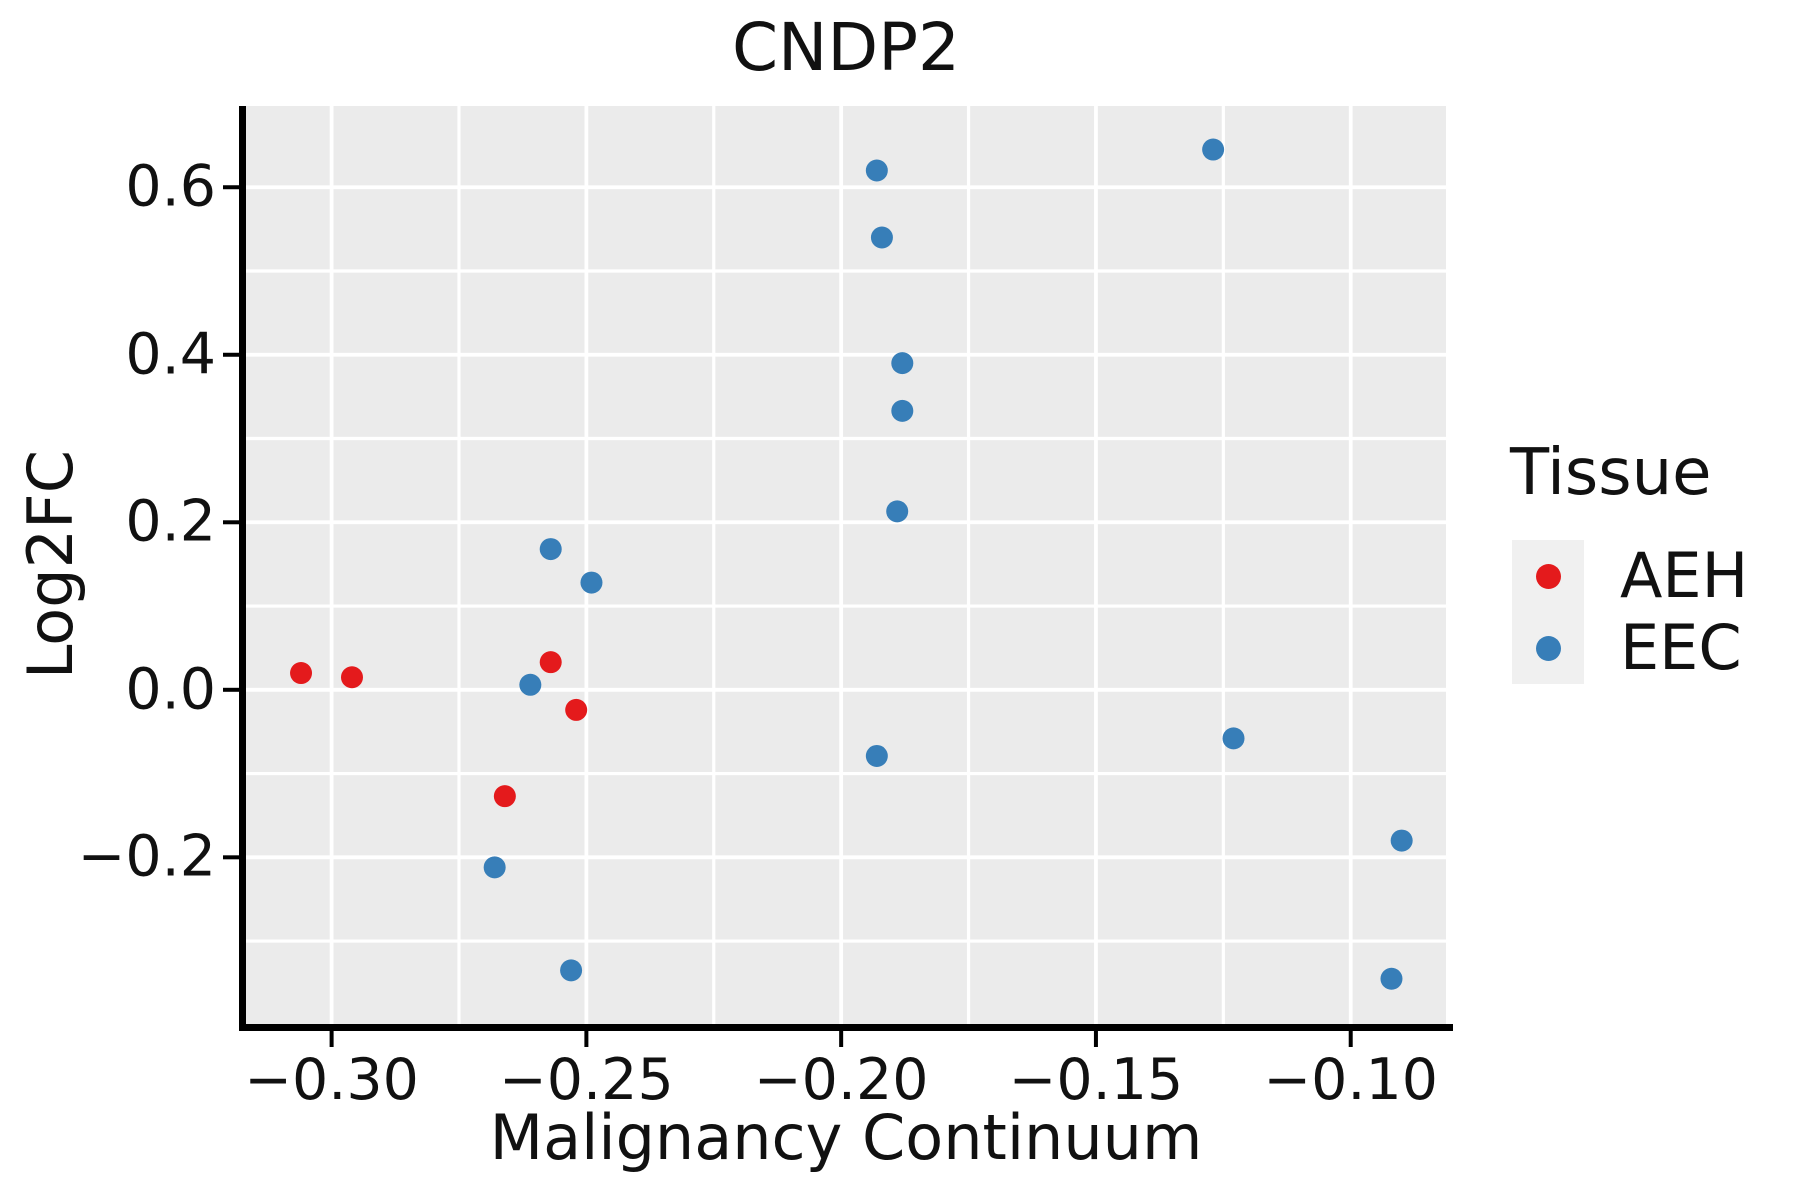 The image size is (1800, 1200). Describe the element at coordinates (846, 1027) in the screenshot. I see `x-axis-spine` at that location.